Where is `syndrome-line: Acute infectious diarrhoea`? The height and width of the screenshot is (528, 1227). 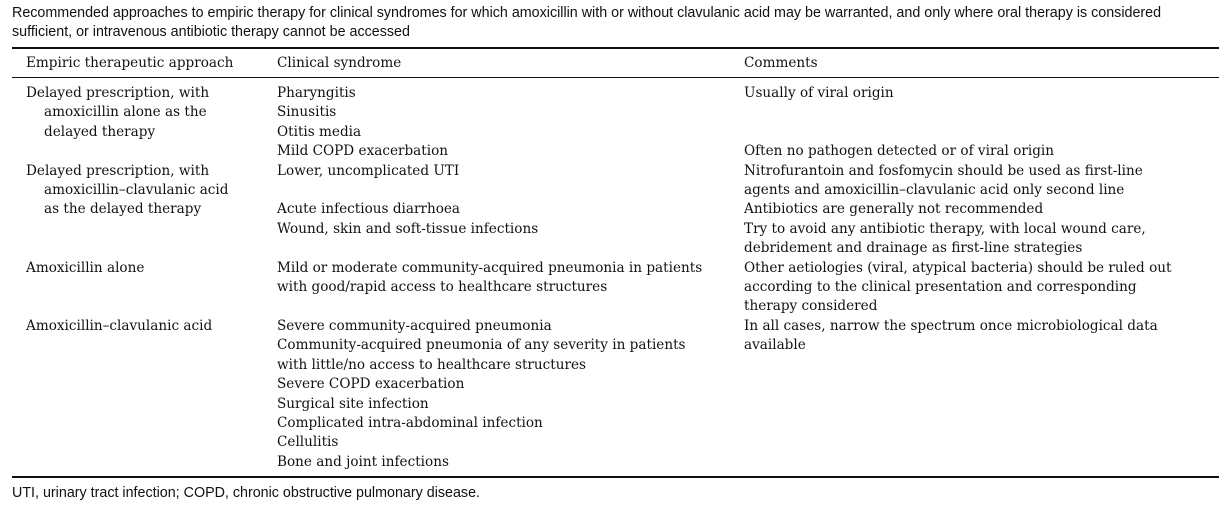
syndrome-line: Acute infectious diarrhoea is located at coordinates (369, 209).